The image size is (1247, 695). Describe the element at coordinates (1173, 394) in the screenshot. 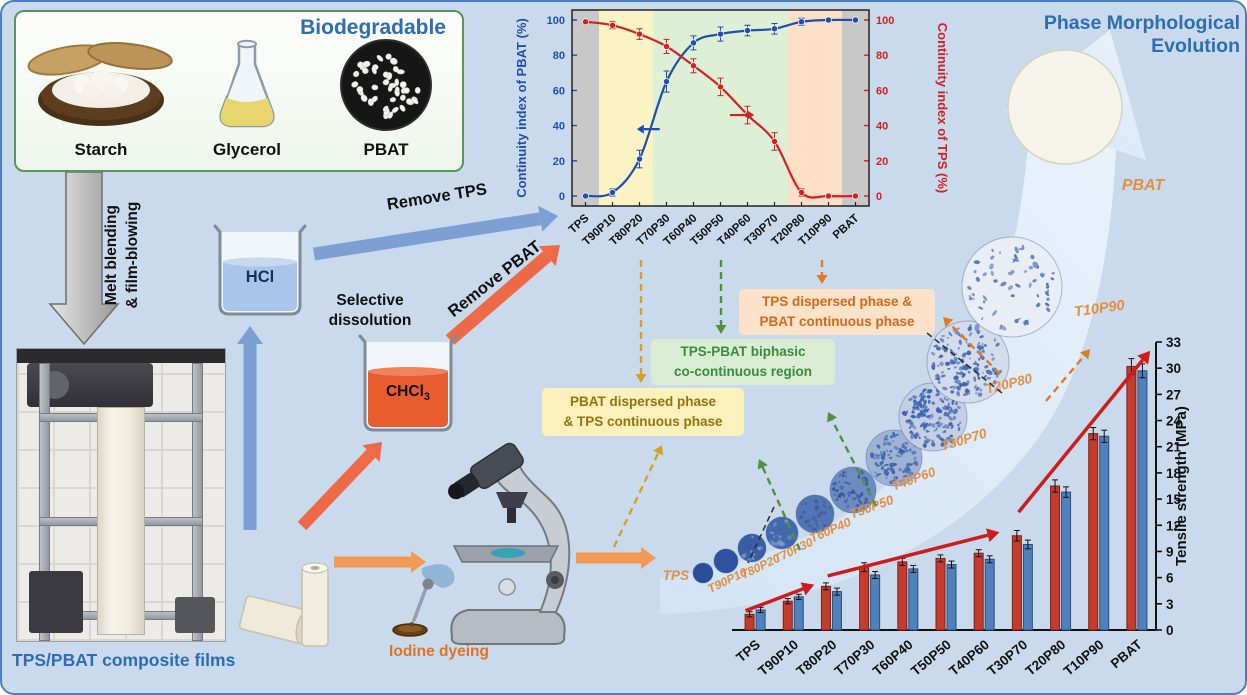

I see `svg-text: 27` at that location.